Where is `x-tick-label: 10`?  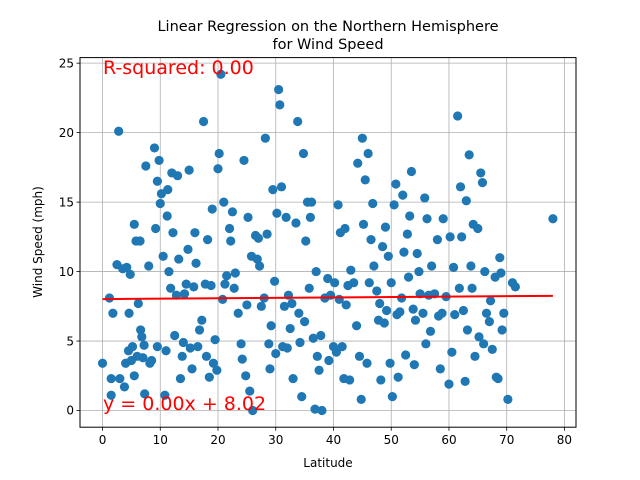 x-tick-label: 10 is located at coordinates (160, 440).